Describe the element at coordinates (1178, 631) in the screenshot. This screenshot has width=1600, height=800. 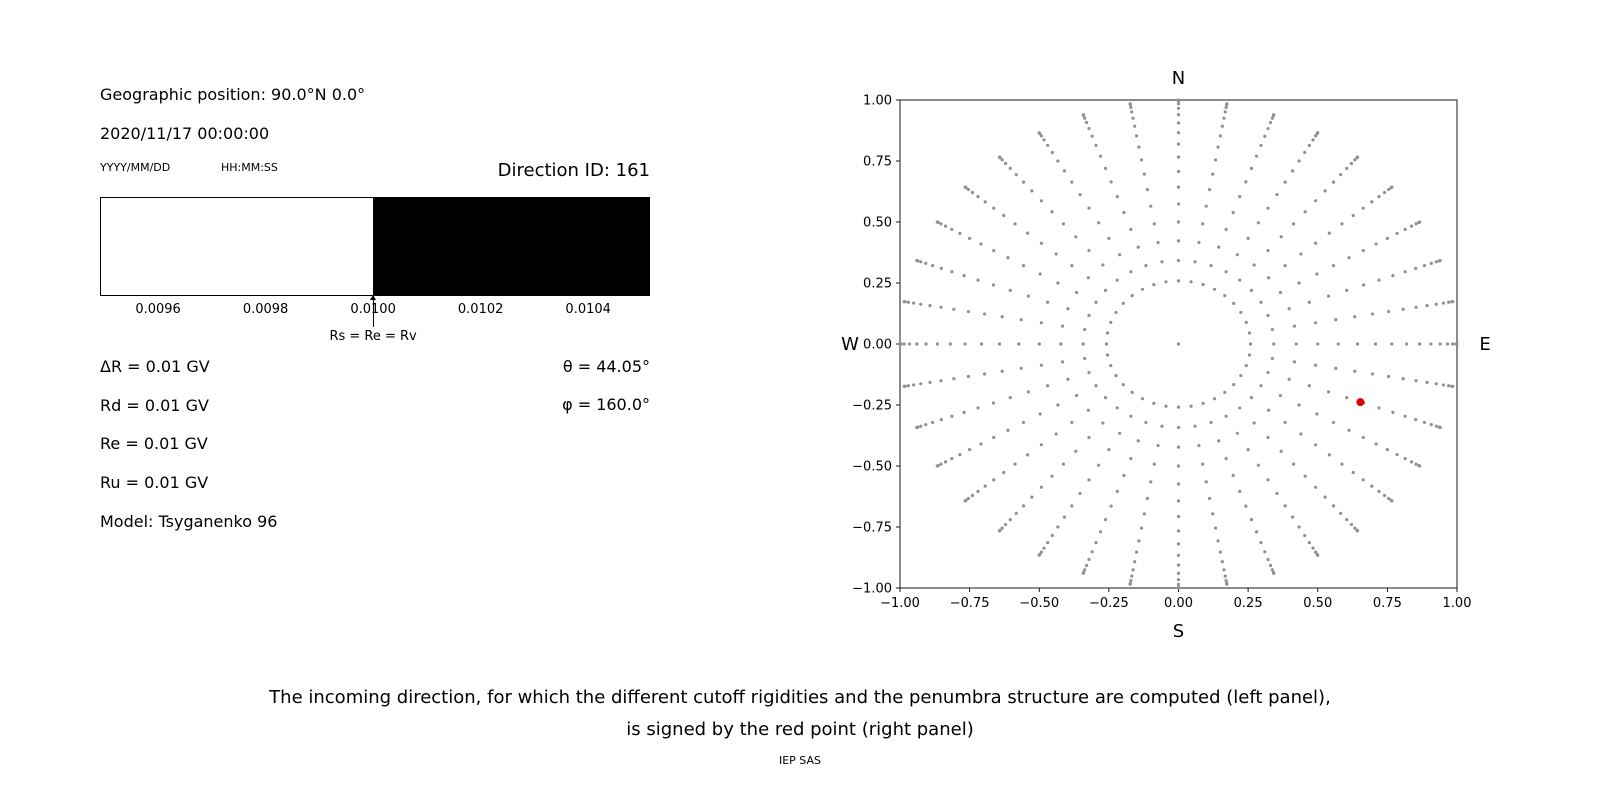
I see `direction-label-south: S` at that location.